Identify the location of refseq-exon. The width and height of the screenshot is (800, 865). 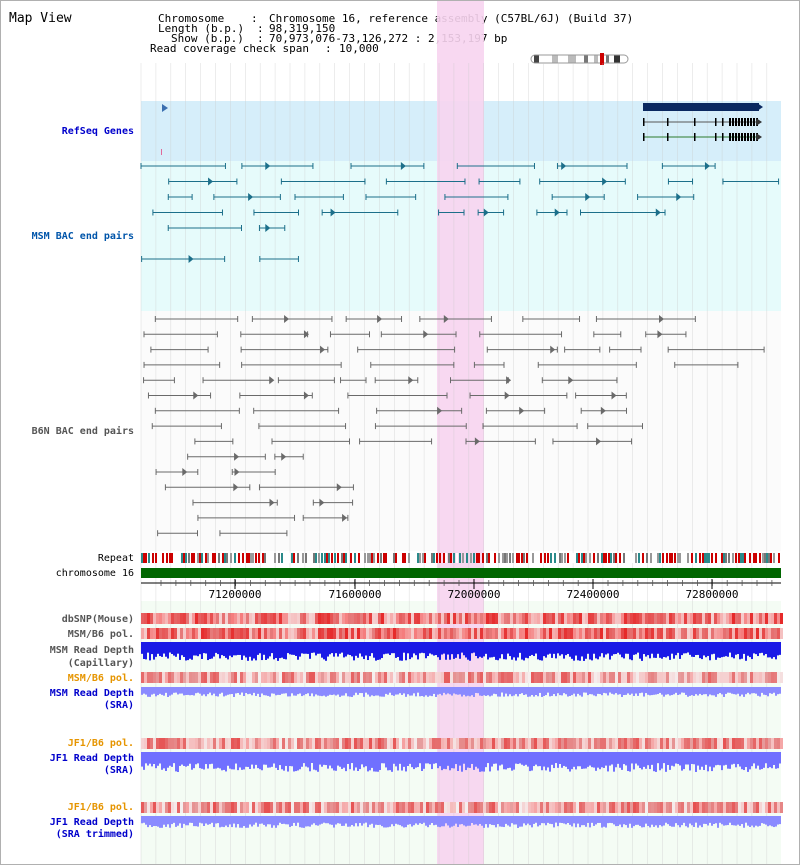
(695, 137).